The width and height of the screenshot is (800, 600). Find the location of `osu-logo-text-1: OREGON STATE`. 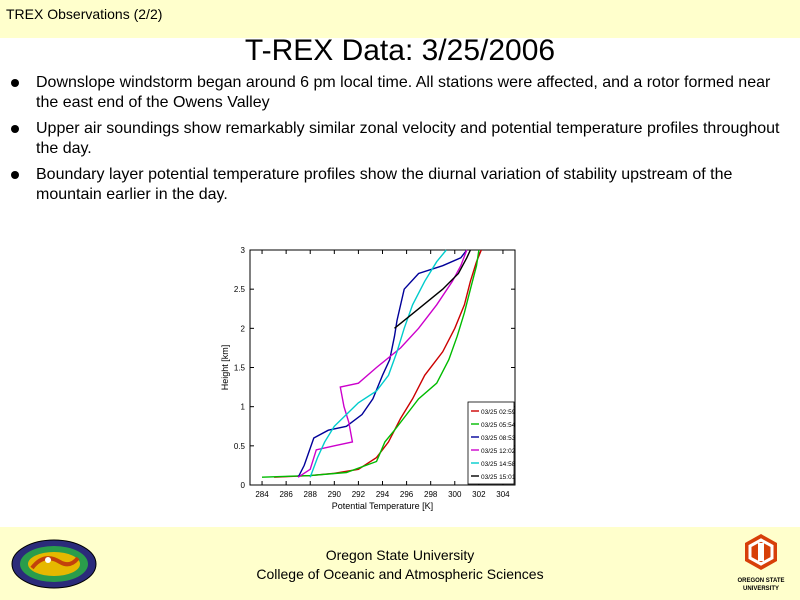

osu-logo-text-1: OREGON STATE is located at coordinates (760, 581).